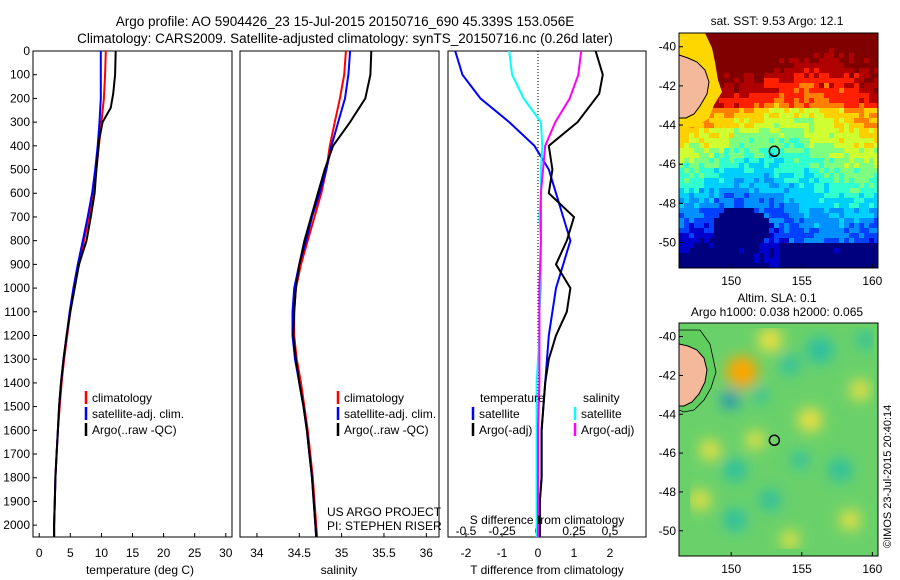 The image size is (900, 580). What do you see at coordinates (140, 570) in the screenshot?
I see `temperature-x-label: temperature (deg C)` at bounding box center [140, 570].